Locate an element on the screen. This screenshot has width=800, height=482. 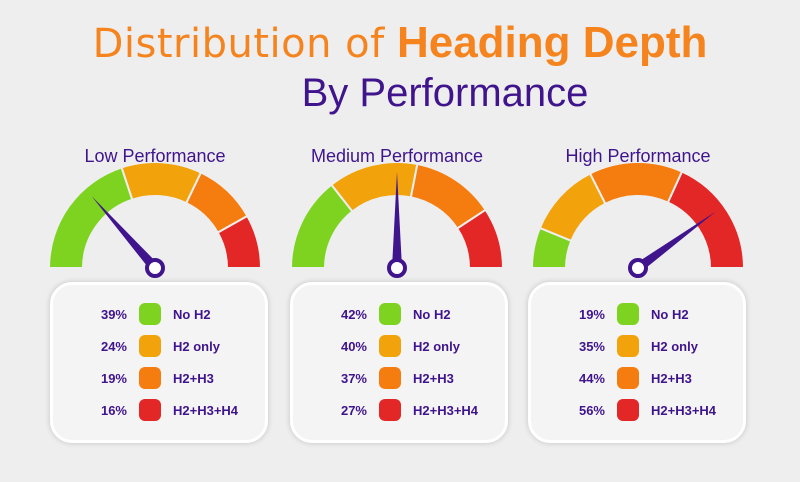
title-prefix: Distribution of is located at coordinates (238, 44).